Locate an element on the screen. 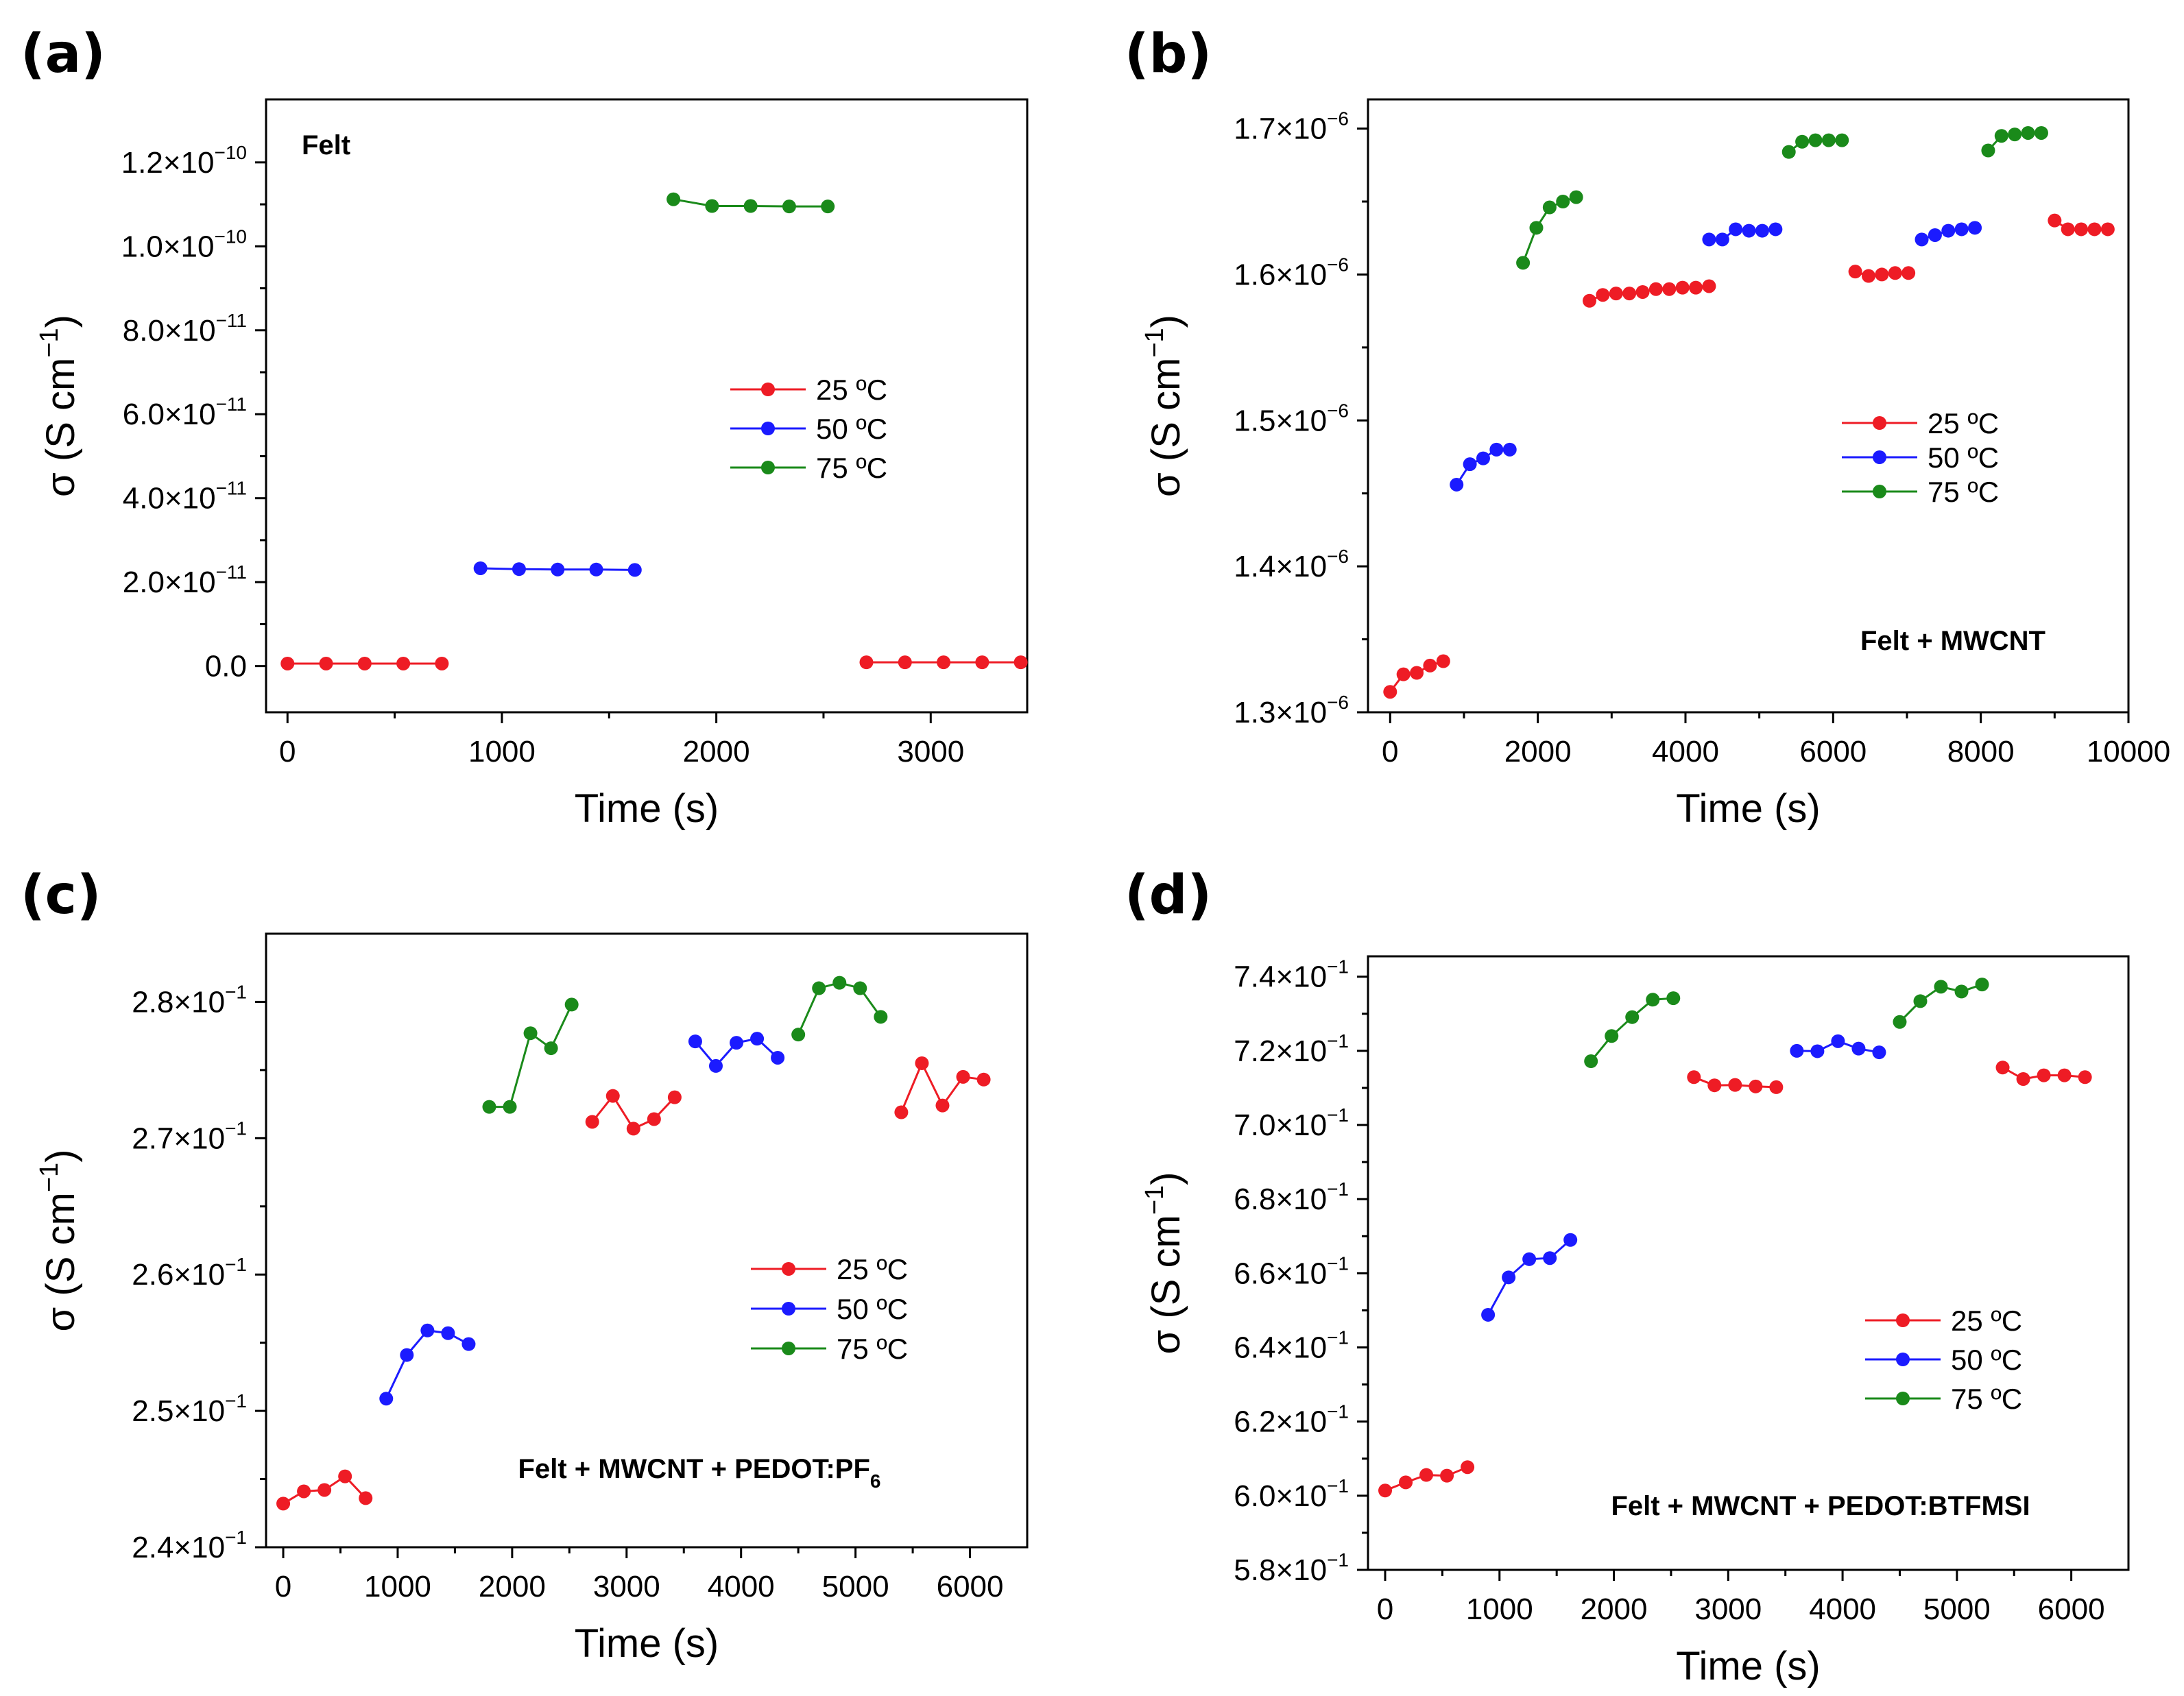  y-tick-label: 5.8×10⁻¹ is located at coordinates (1291, 1568).